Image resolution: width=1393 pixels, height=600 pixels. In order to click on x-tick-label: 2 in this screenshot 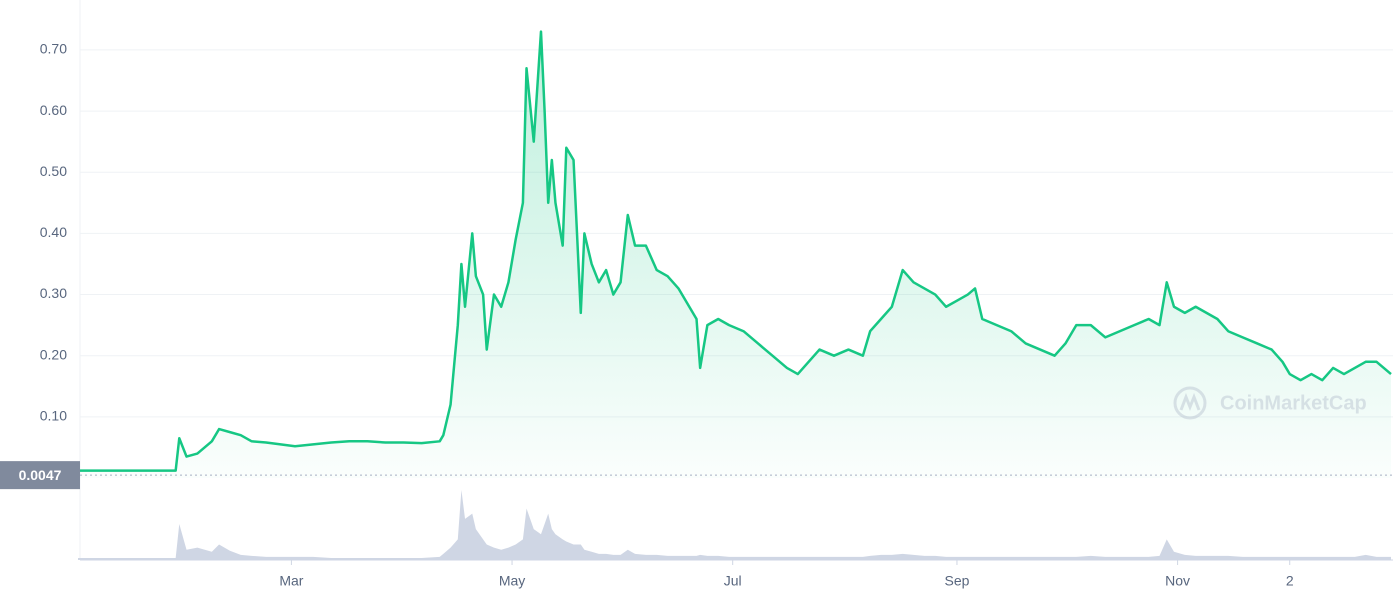, I will do `click(1290, 581)`.